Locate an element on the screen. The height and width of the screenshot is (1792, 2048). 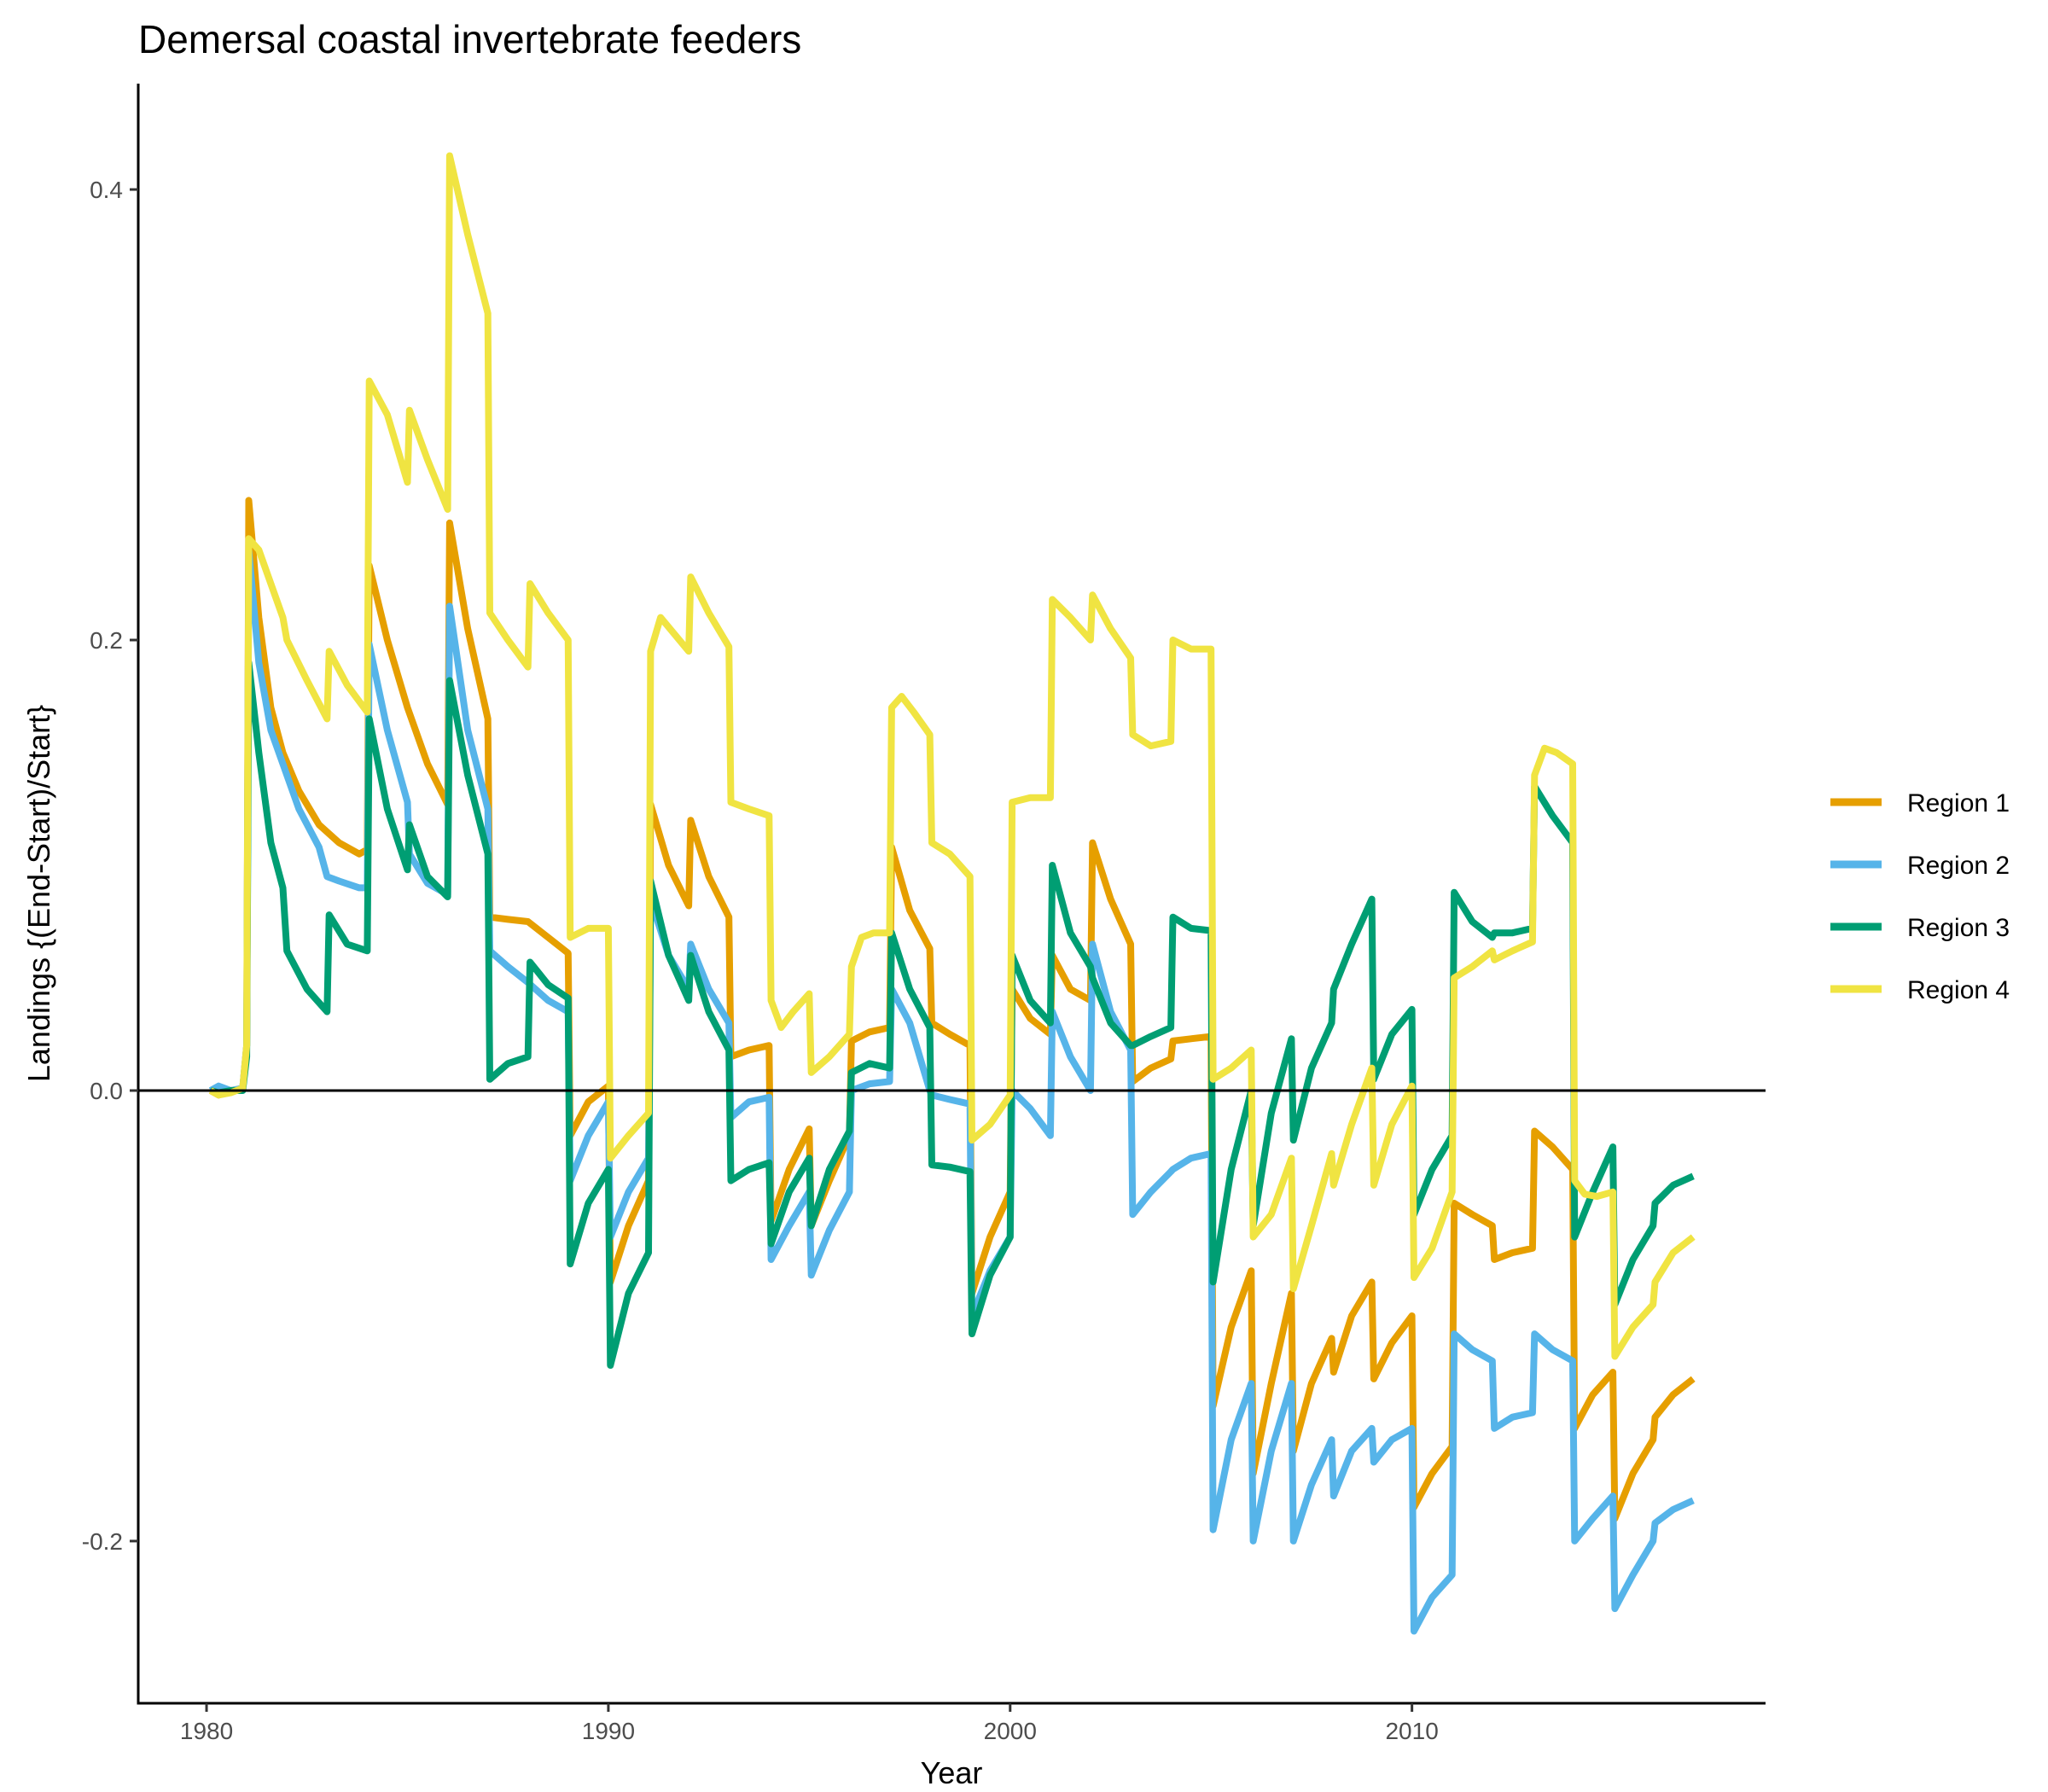
legend-item-region-4: Region 4 is located at coordinates (1920, 990).